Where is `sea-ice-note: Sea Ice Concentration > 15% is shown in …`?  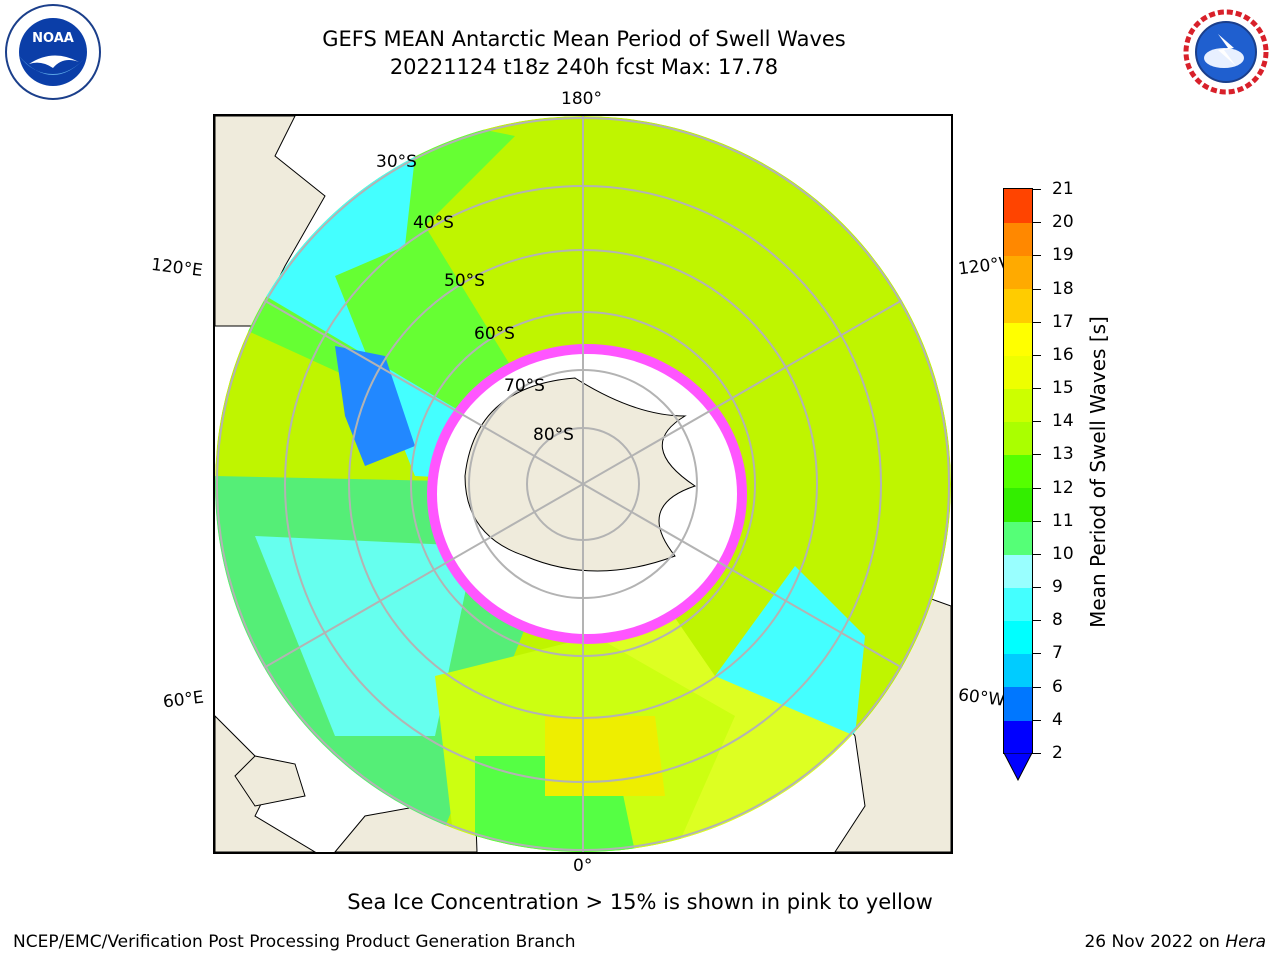
sea-ice-note: Sea Ice Concentration > 15% is shown in … is located at coordinates (640, 902).